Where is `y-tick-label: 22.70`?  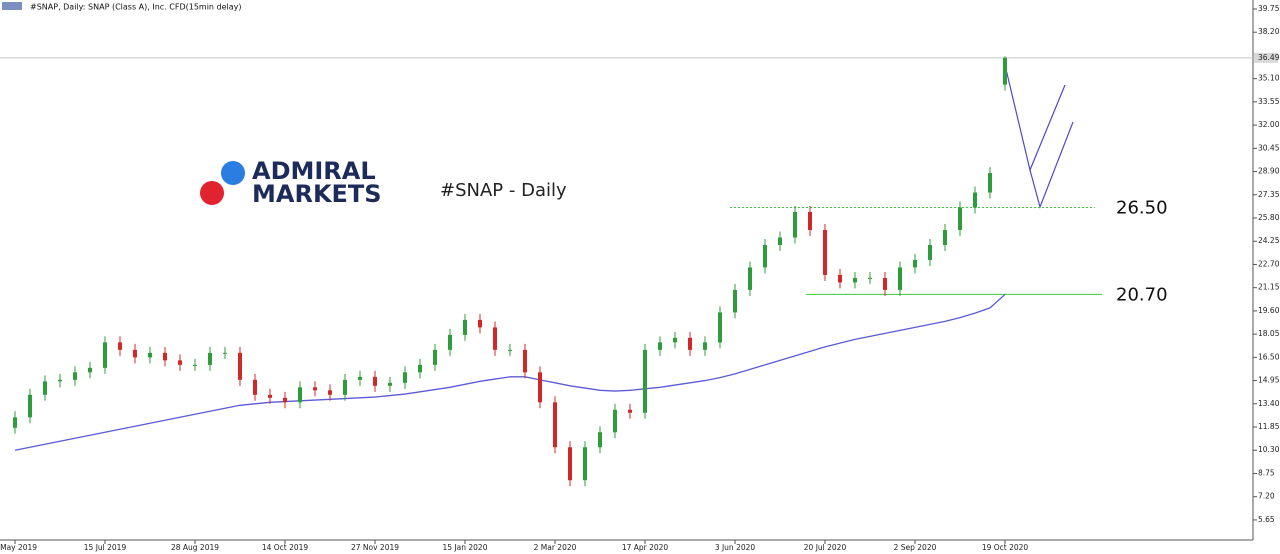 y-tick-label: 22.70 is located at coordinates (1269, 263).